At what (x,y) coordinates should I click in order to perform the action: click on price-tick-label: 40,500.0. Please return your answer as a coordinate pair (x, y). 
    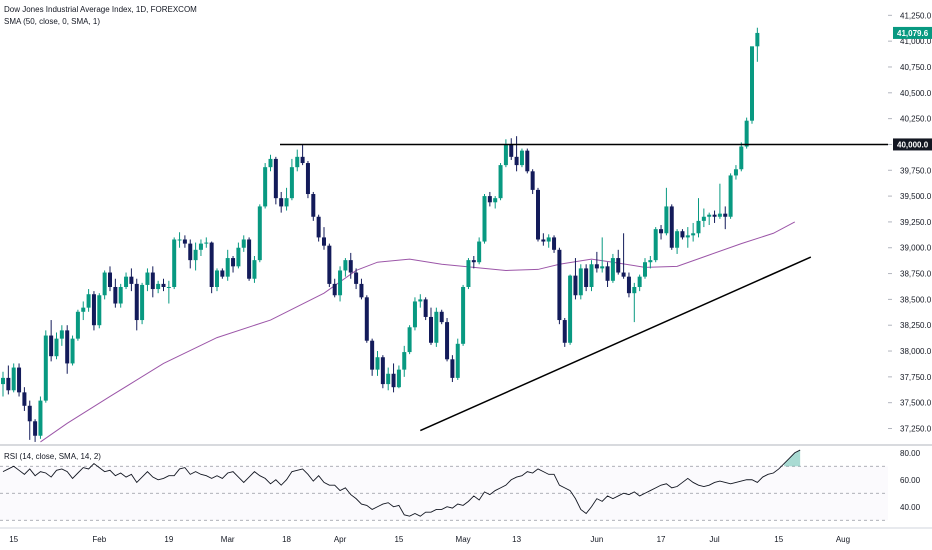
    Looking at the image, I should click on (916, 93).